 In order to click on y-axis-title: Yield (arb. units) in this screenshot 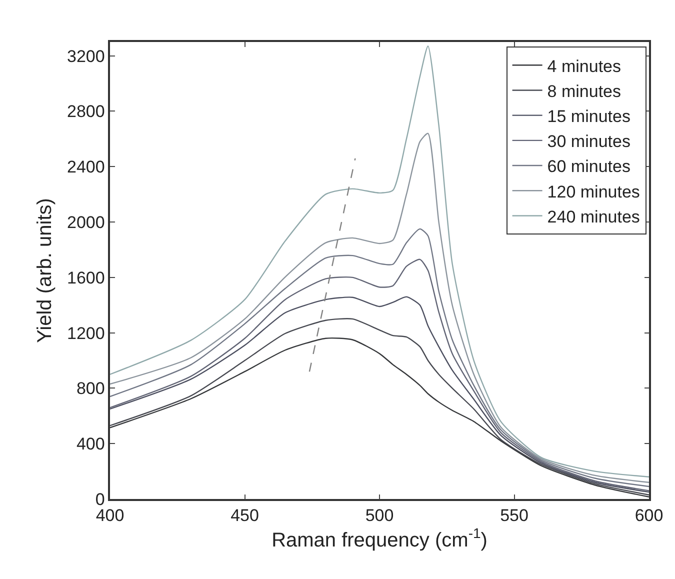, I will do `click(45, 270)`.